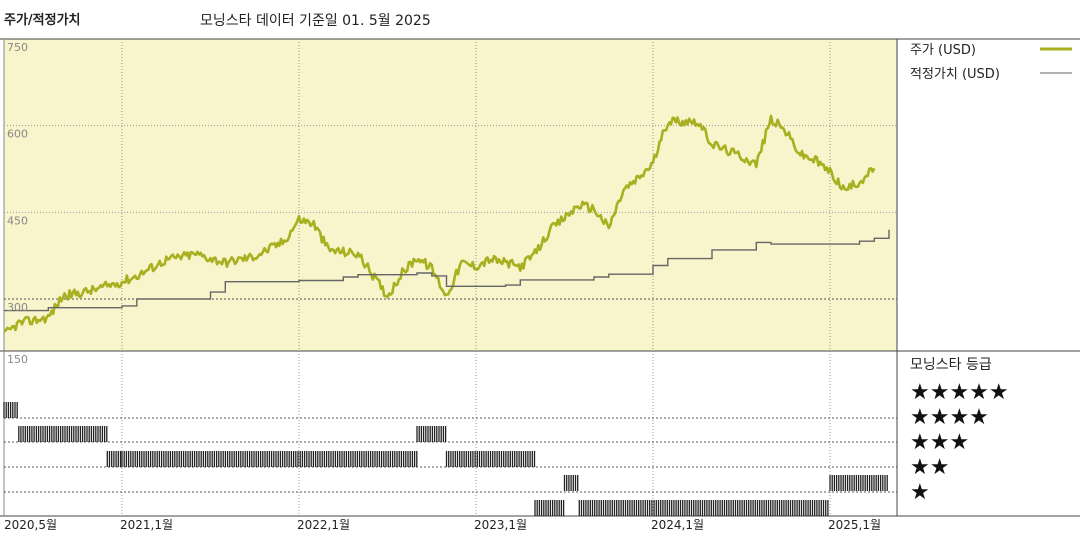  I want to click on chart-title: 주가/적정가치, so click(42, 20).